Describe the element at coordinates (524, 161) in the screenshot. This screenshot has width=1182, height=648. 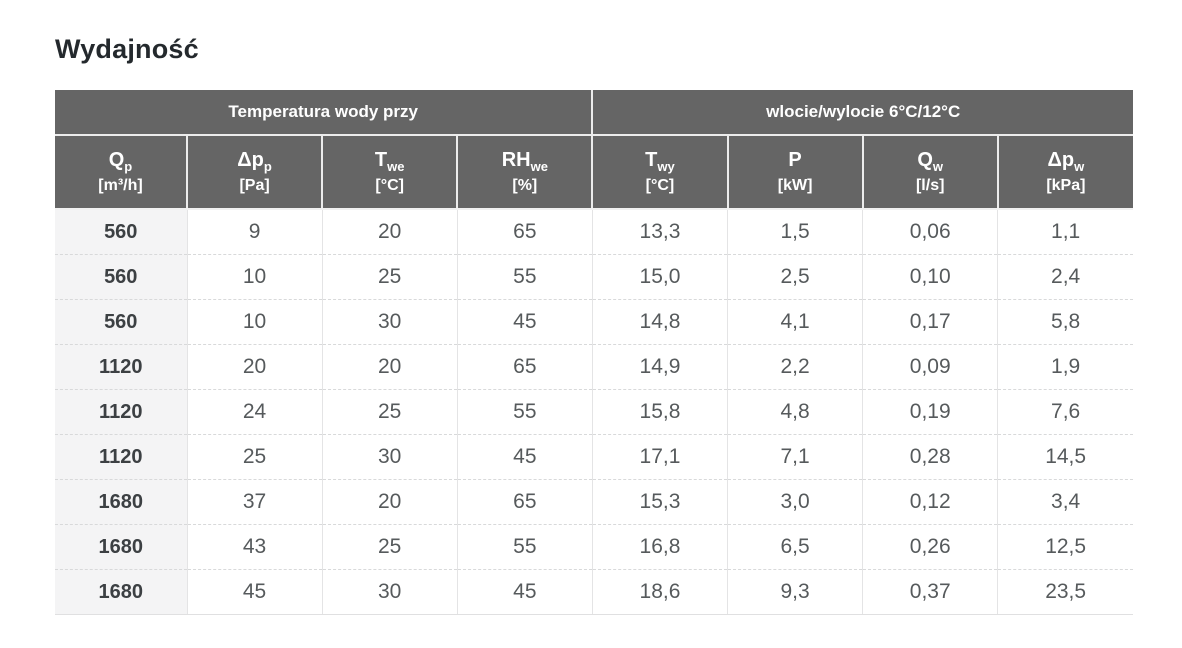
I see `column-symbol: RHwe` at that location.